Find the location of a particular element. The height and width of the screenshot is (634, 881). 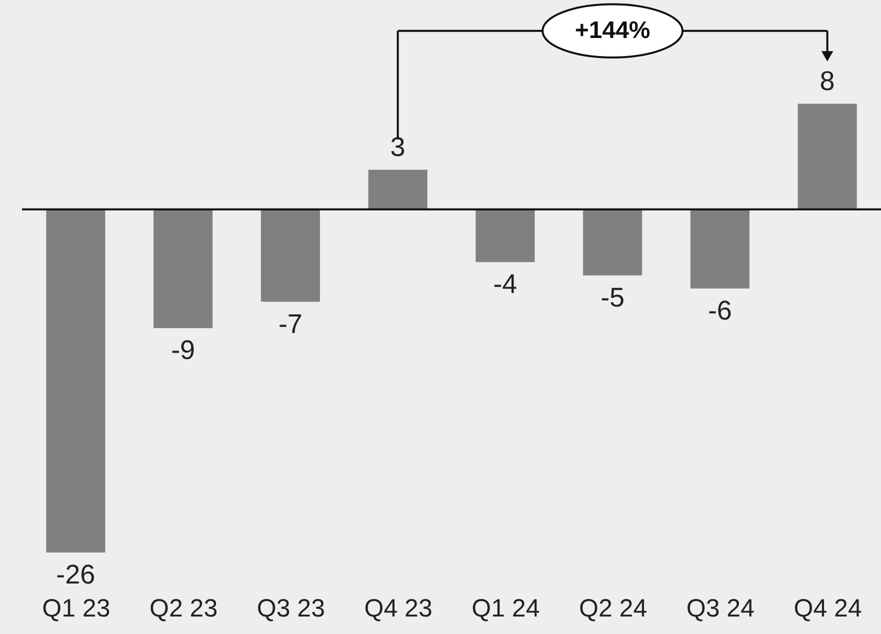

data-label: -7 is located at coordinates (290, 323).